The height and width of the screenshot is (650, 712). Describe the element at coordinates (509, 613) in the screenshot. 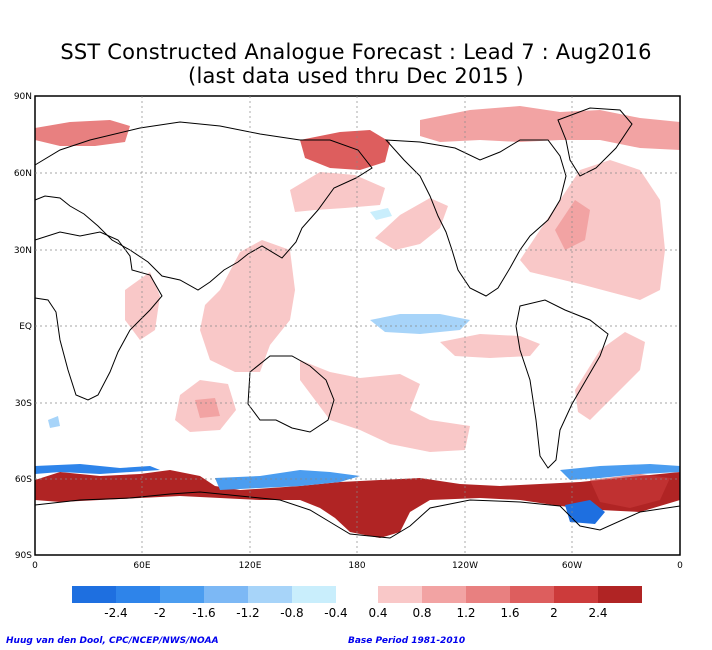

I see `colorbar-label-positive: 1.6` at that location.